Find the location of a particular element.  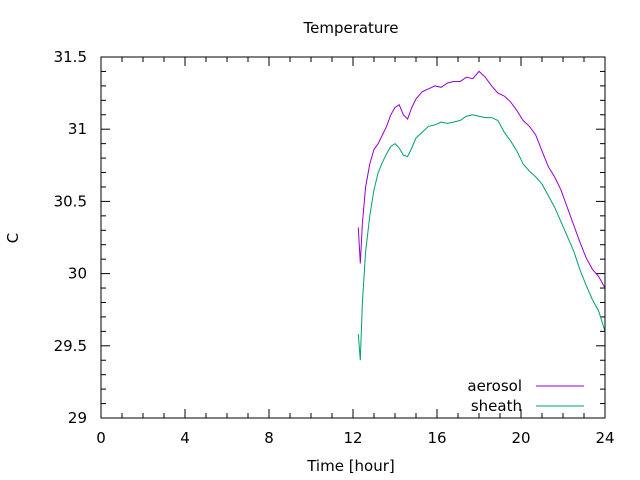

legend: aerosol sheath is located at coordinates (525, 396).